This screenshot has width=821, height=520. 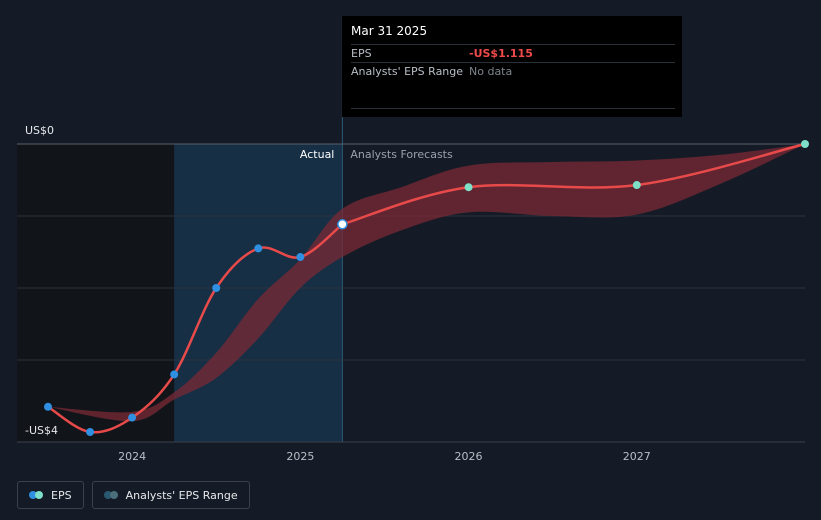 I want to click on actual-region, so click(x=258, y=293).